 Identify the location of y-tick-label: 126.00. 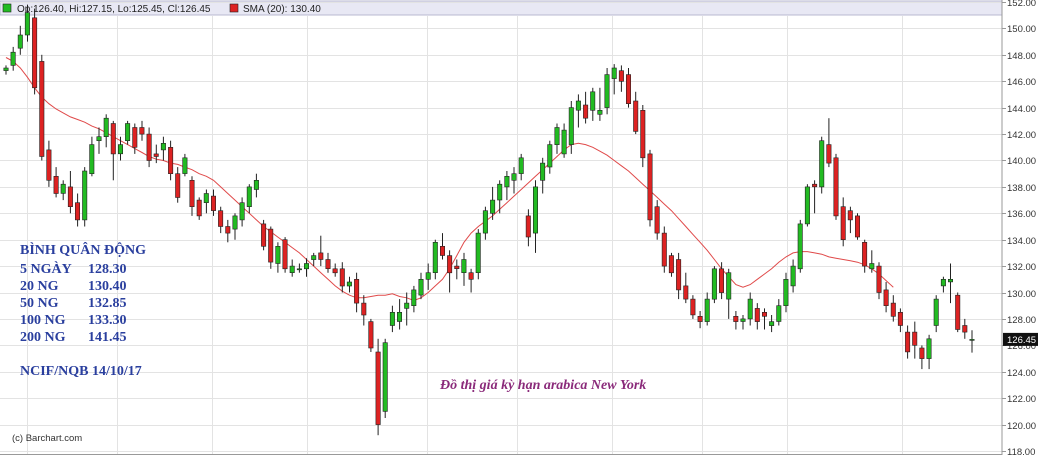
(1021, 346).